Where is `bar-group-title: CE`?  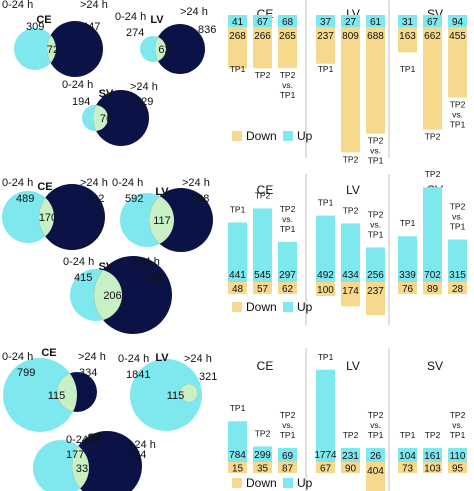
bar-group-title: CE is located at coordinates (265, 190).